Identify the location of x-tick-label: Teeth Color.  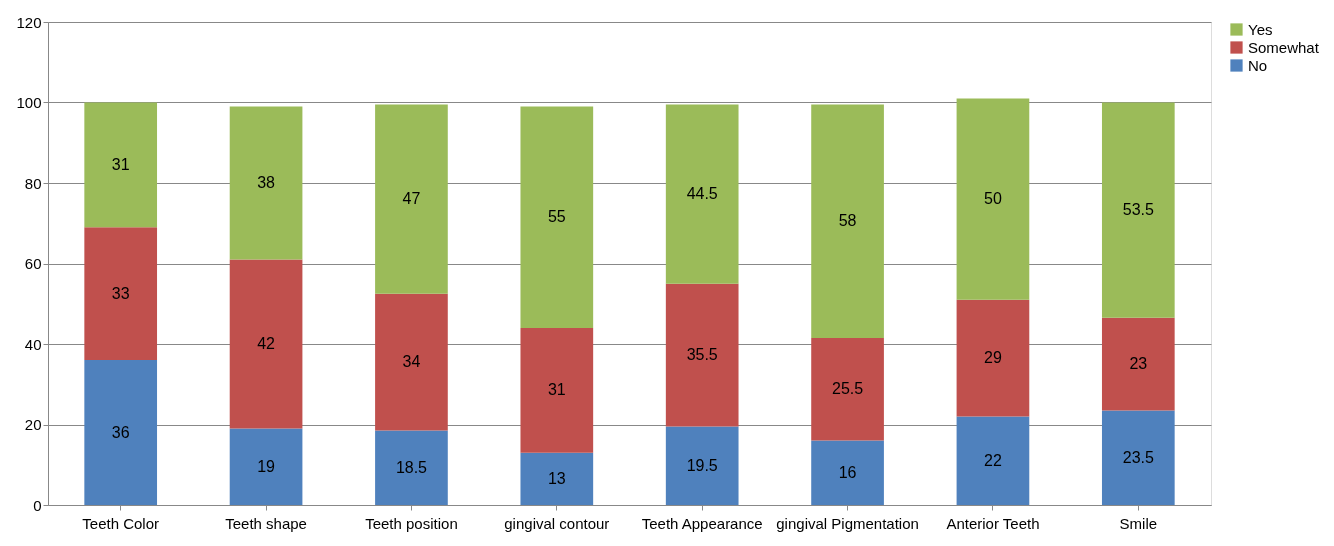
(121, 523).